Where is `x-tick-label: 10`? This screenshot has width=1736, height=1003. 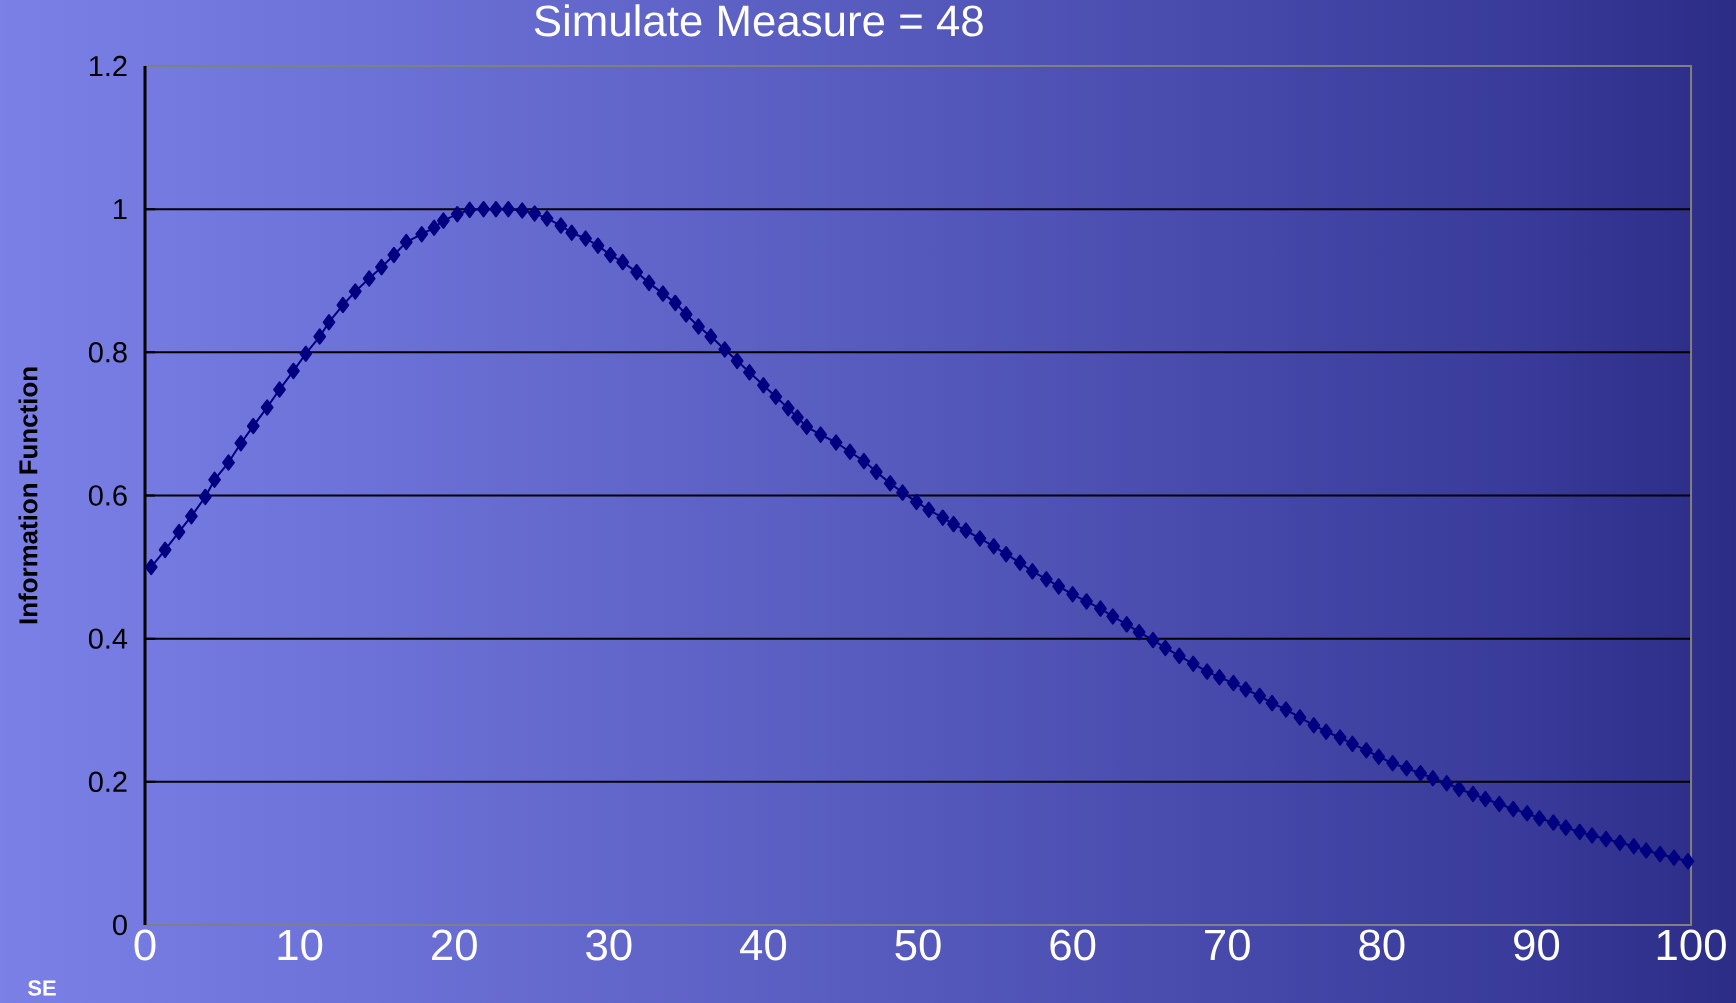 x-tick-label: 10 is located at coordinates (300, 945).